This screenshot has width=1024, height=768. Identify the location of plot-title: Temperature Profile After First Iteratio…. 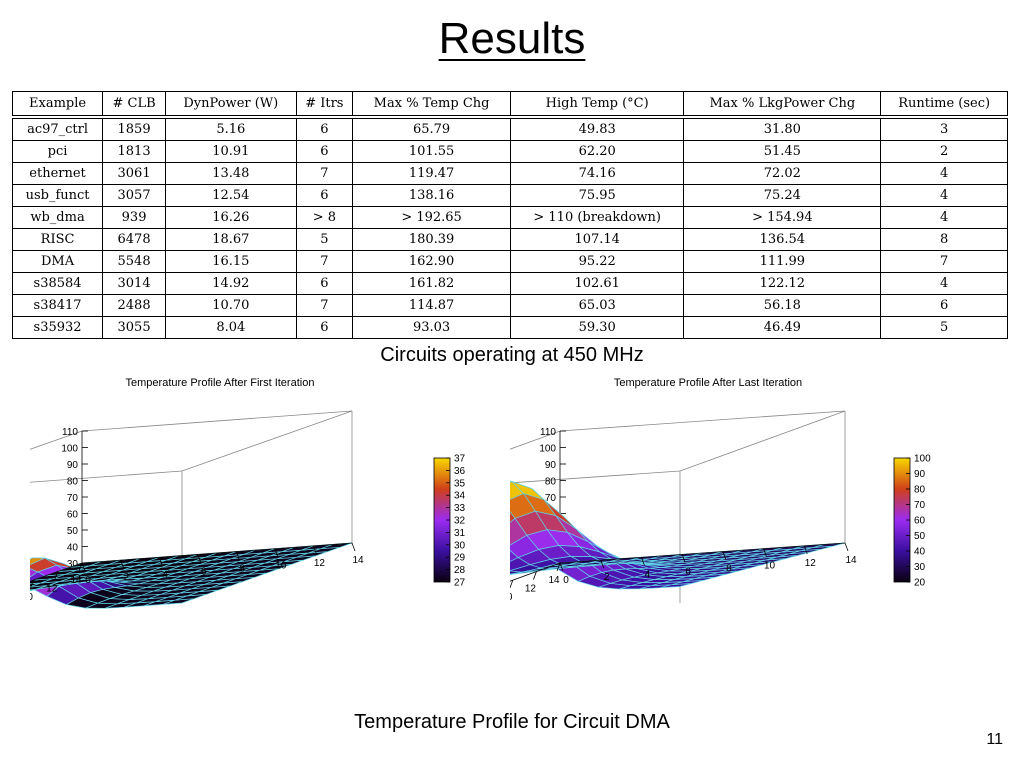
(220, 383).